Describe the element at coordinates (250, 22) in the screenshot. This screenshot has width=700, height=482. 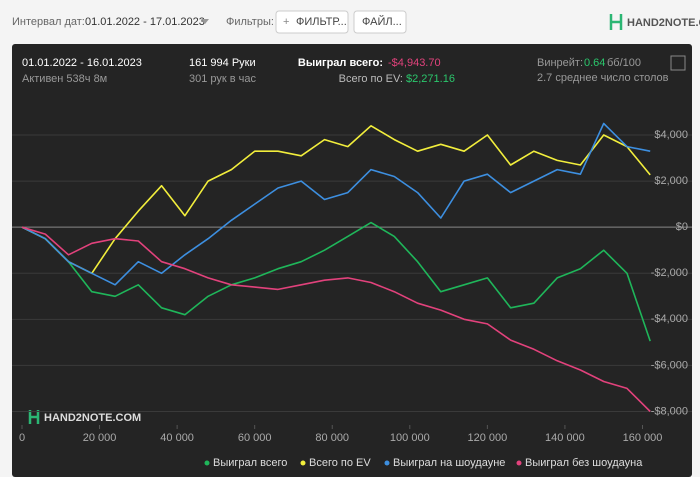
I see `filters-label: Фильтры:` at that location.